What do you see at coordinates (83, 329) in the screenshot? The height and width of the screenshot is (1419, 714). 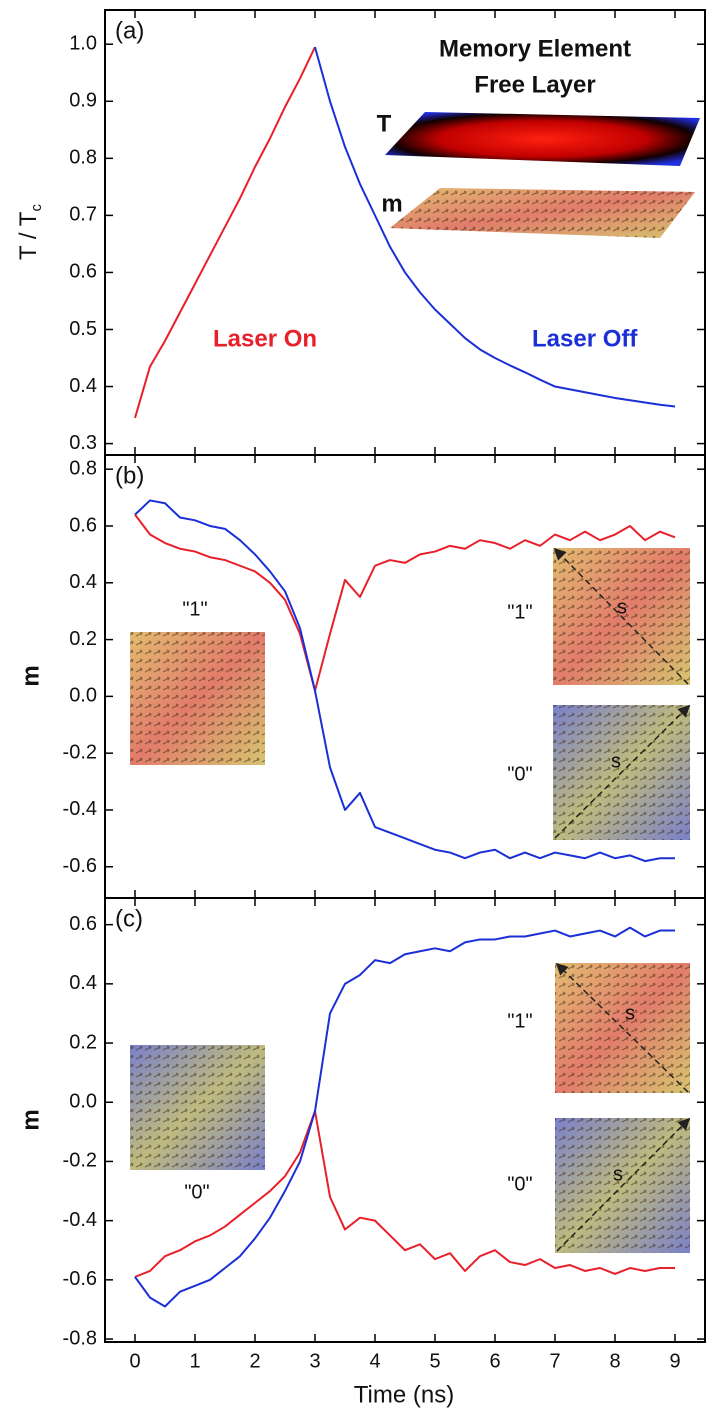 I see `y-tick-label: 0.5` at bounding box center [83, 329].